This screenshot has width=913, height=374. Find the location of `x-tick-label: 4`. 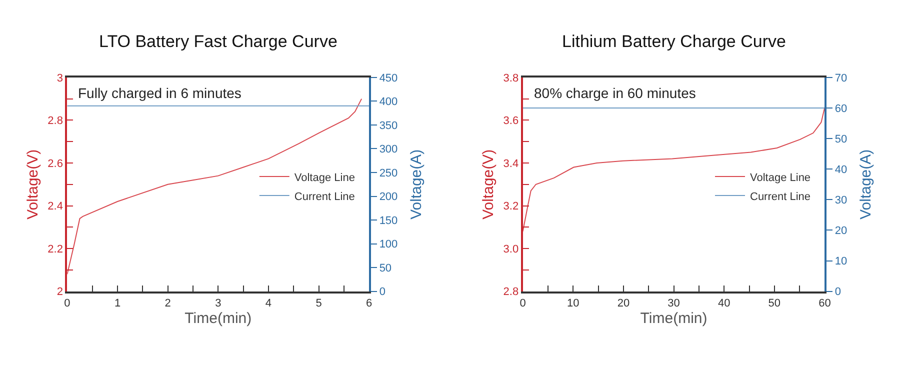

x-tick-label: 4 is located at coordinates (268, 304).